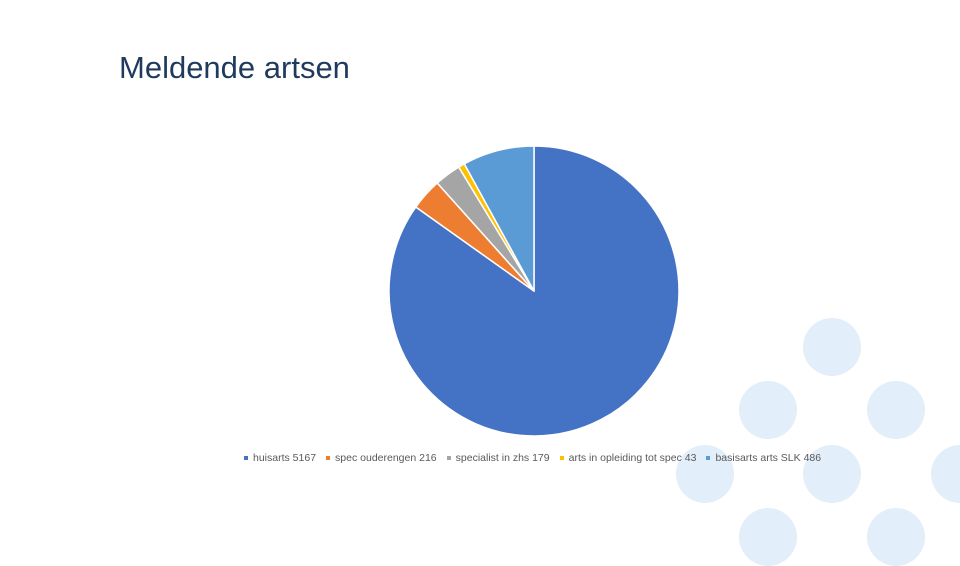  Describe the element at coordinates (502, 458) in the screenshot. I see `legend-label: specialist in zhs 179` at that location.